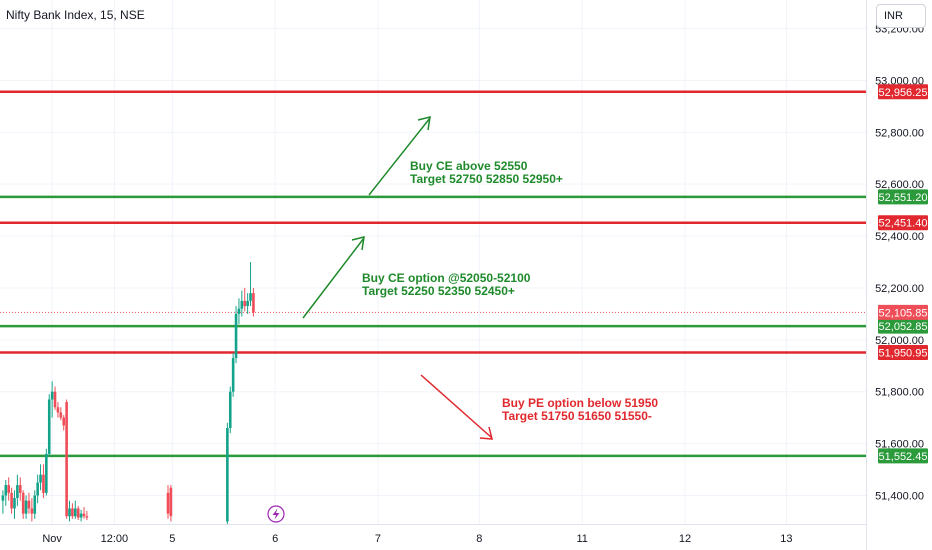 The width and height of the screenshot is (932, 550). Describe the element at coordinates (479, 539) in the screenshot. I see `x-tick-label: 8` at that location.